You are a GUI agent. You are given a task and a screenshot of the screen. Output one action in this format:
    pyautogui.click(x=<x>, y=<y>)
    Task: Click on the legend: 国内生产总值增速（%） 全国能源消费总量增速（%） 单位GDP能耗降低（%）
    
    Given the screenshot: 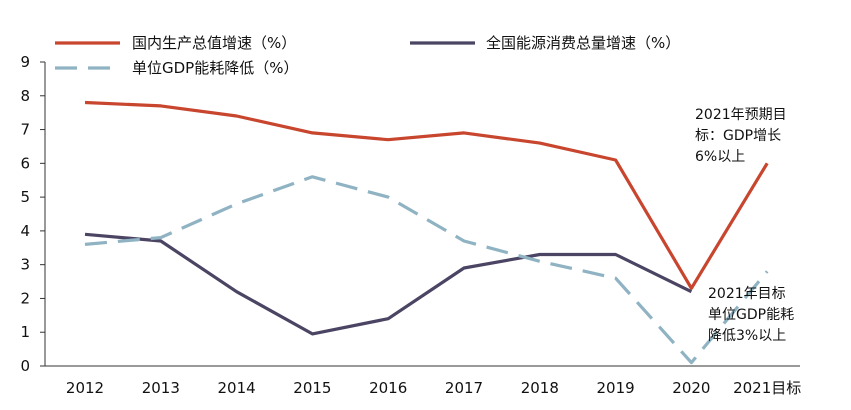 What is the action you would take?
    pyautogui.click(x=367, y=55)
    